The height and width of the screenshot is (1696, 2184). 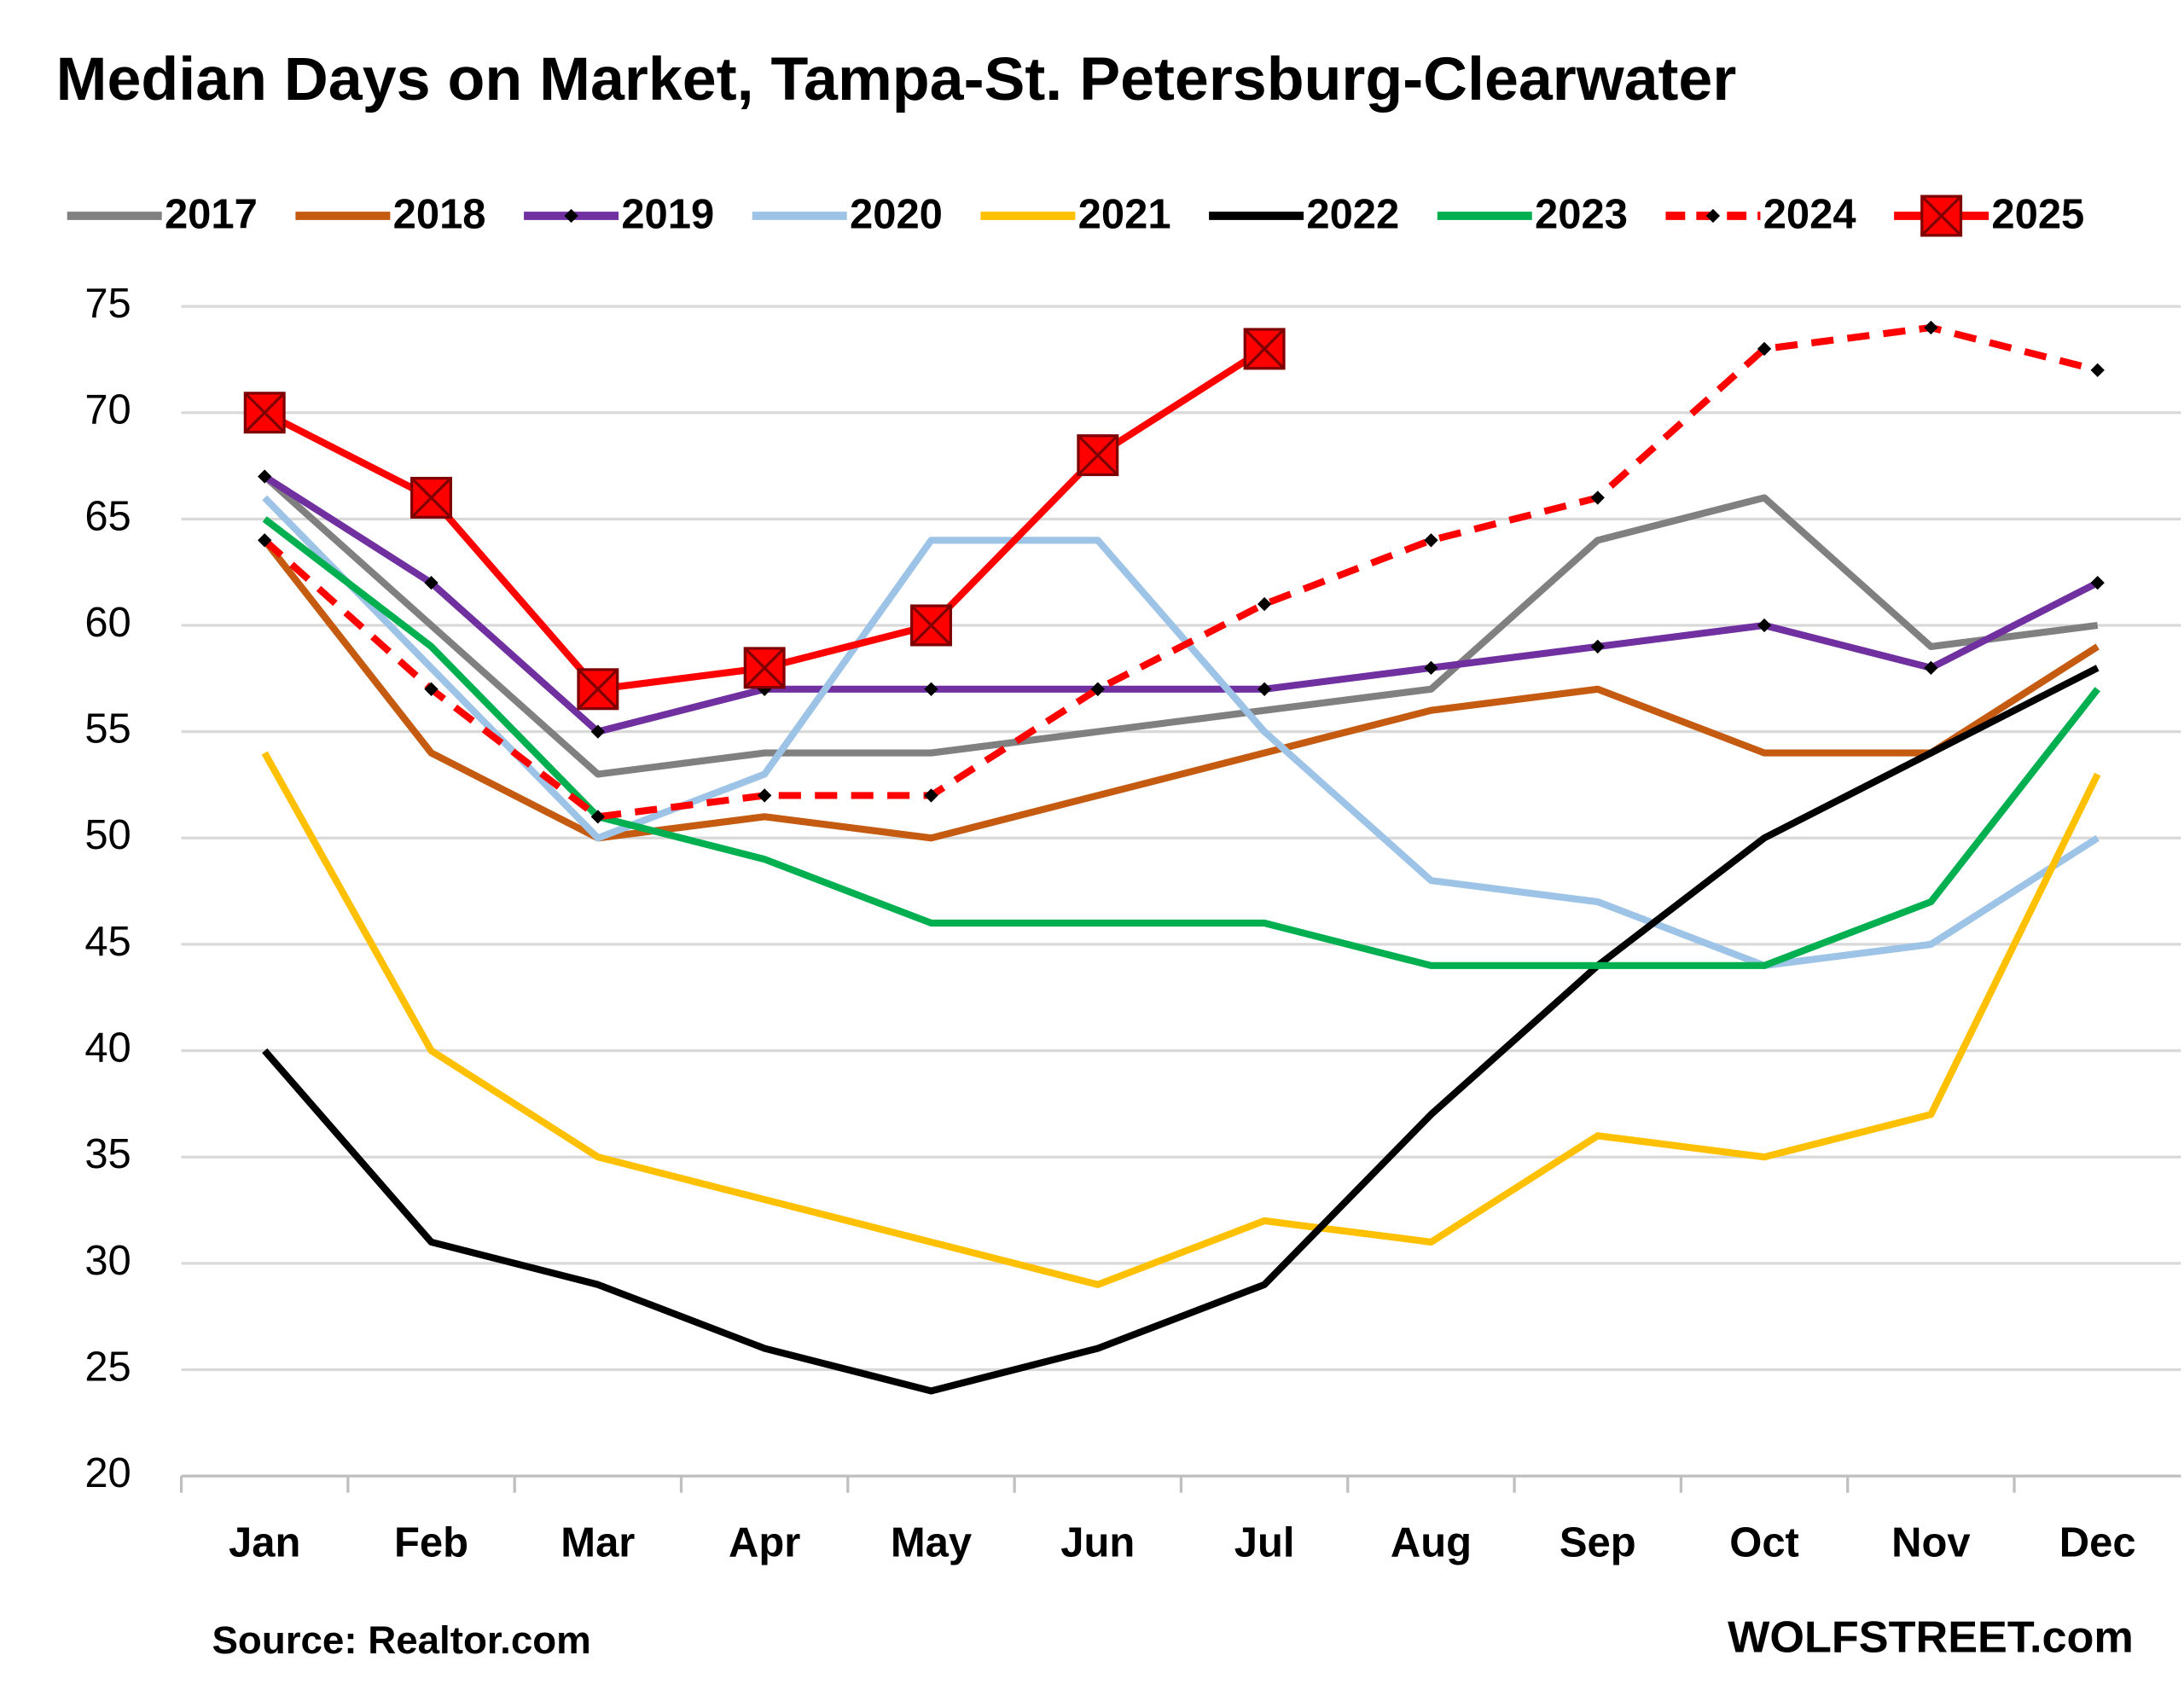 I want to click on y-tick-label: 65, so click(x=108, y=516).